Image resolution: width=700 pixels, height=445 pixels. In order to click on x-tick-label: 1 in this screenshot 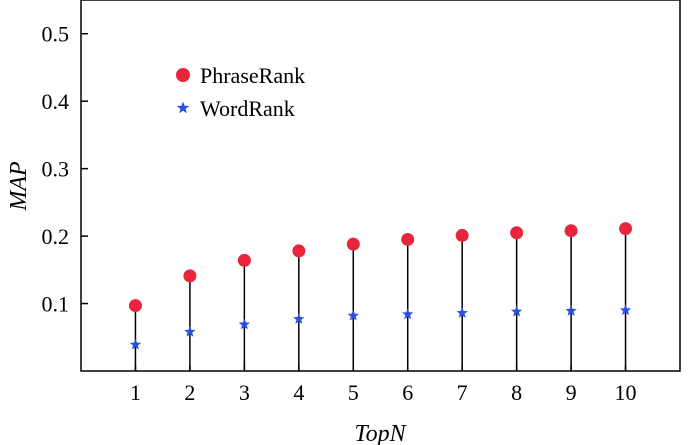, I will do `click(135, 392)`.